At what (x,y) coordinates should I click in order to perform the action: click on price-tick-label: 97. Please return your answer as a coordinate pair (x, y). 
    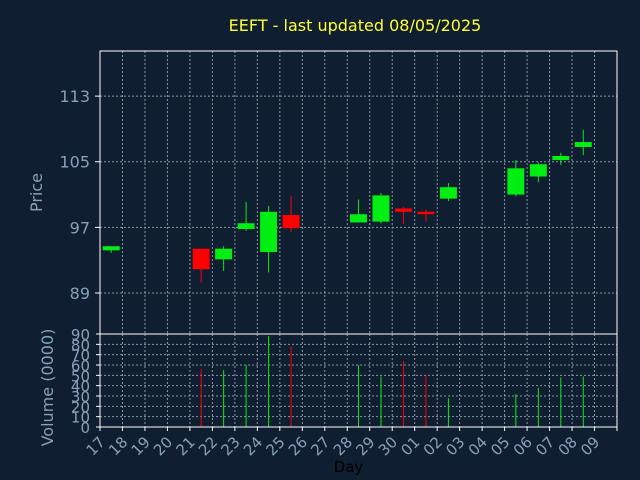
    Looking at the image, I should click on (80, 227).